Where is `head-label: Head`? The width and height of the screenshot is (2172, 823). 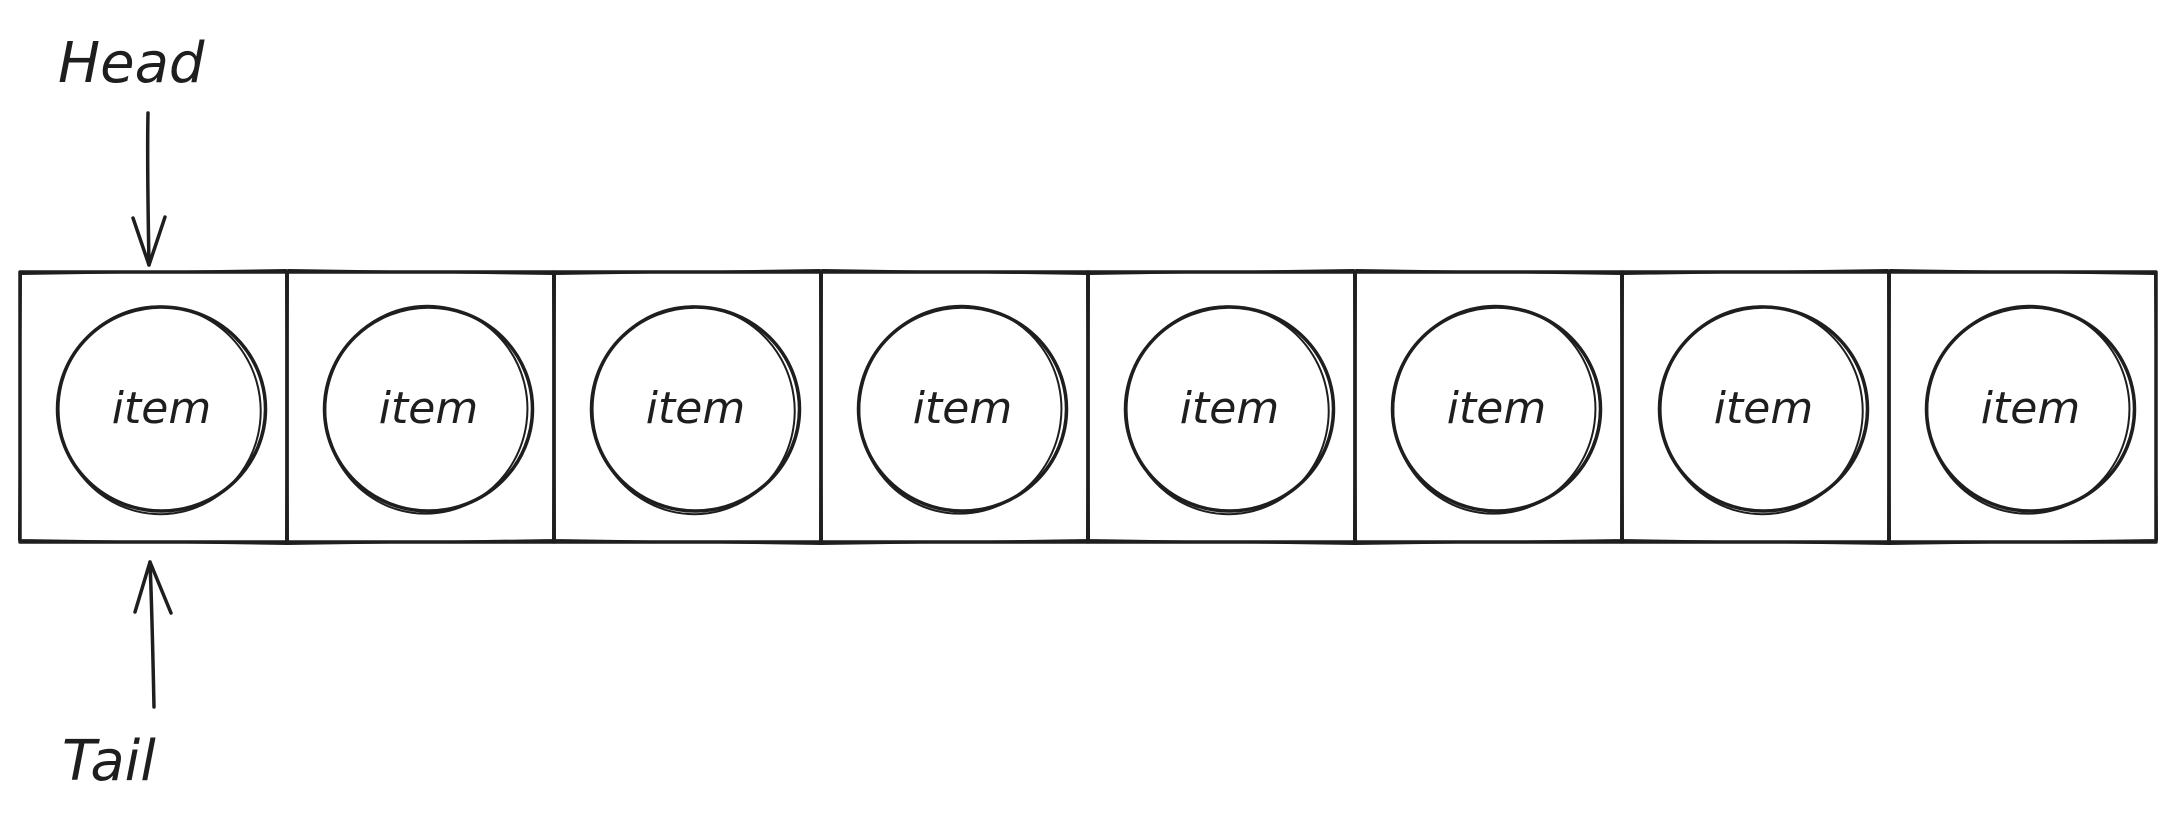 head-label: Head is located at coordinates (131, 63).